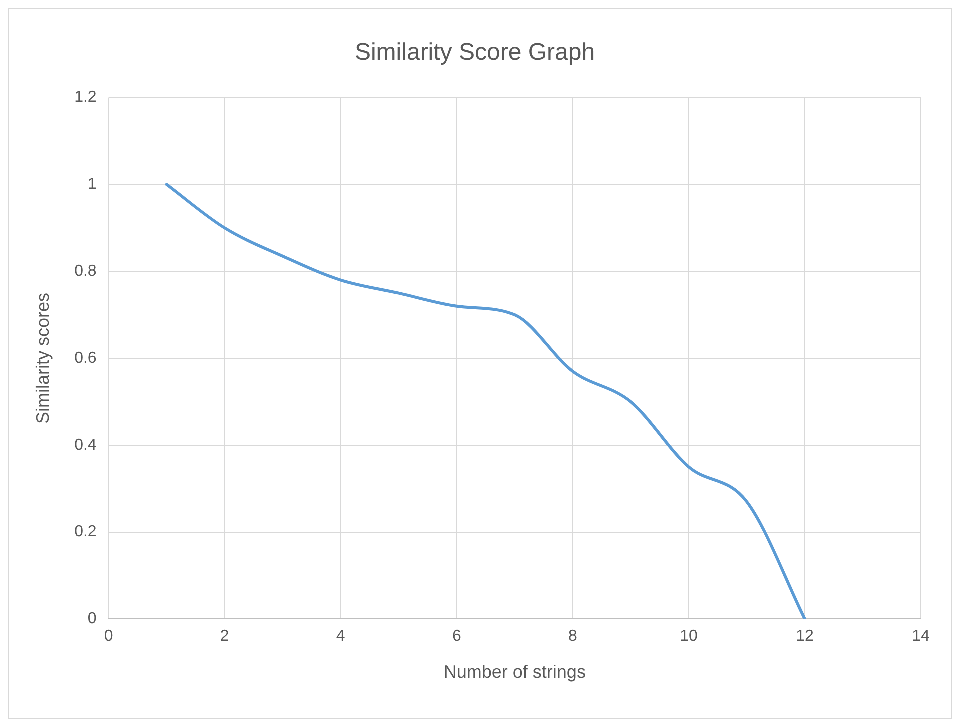 The width and height of the screenshot is (960, 727). I want to click on x-tick-label: 2, so click(225, 637).